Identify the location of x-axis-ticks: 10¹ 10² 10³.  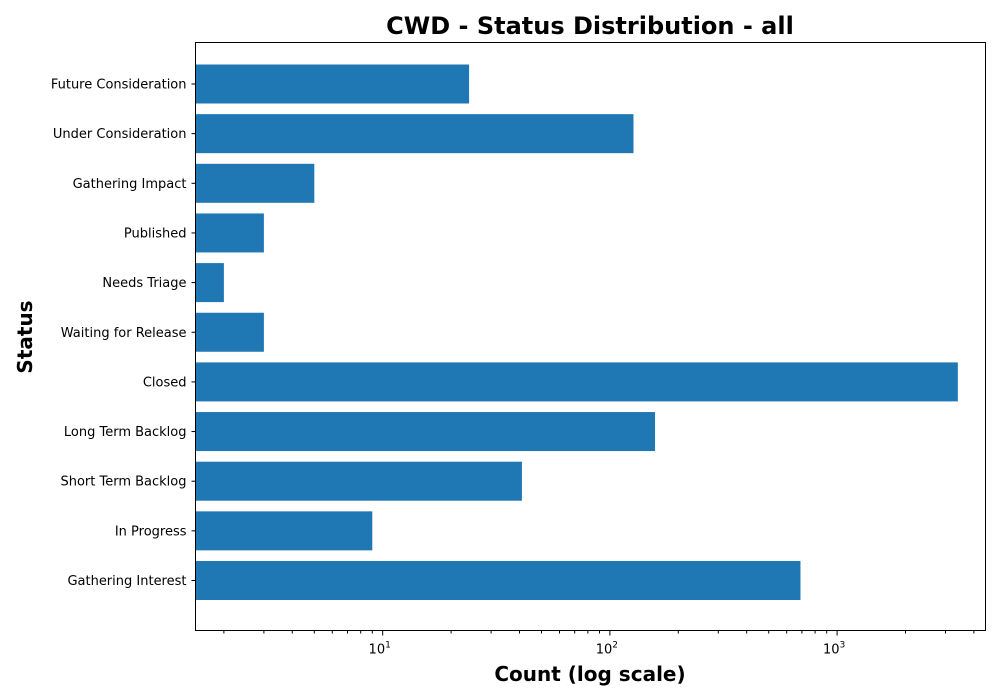
(599, 644).